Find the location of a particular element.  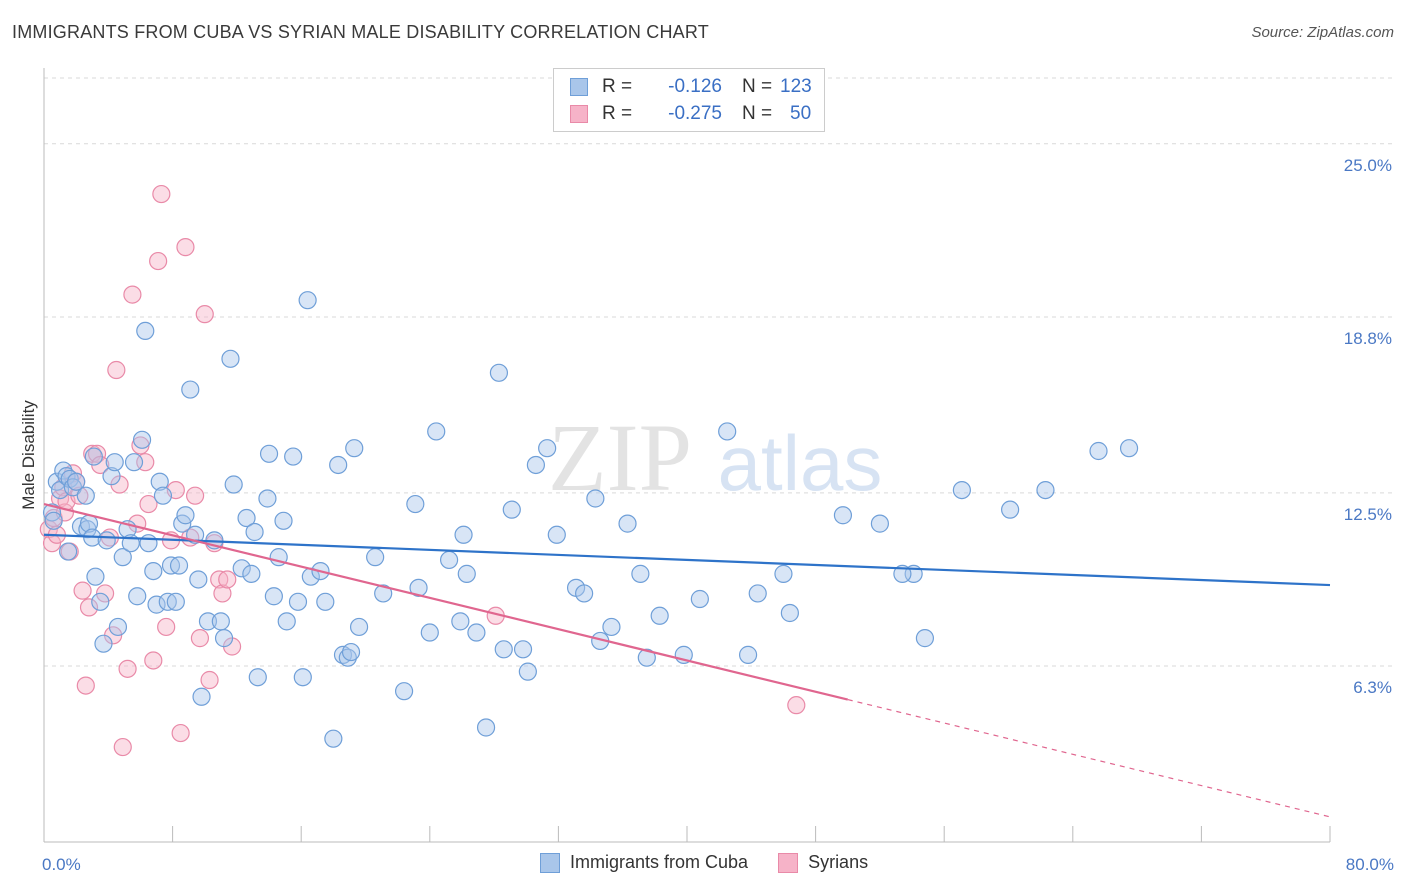

bottom-legend-label-cuba: Immigrants from Cuba is located at coordinates (659, 862).